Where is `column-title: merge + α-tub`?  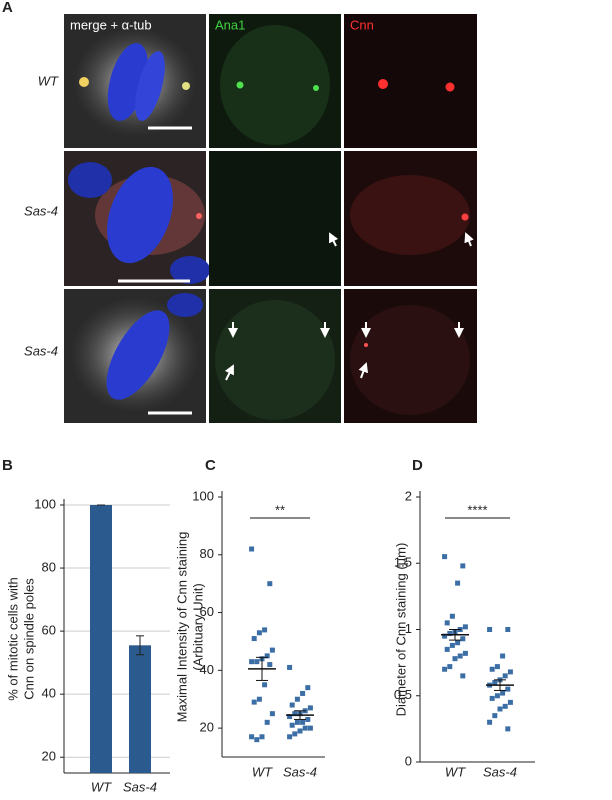
column-title: merge + α-tub is located at coordinates (111, 25).